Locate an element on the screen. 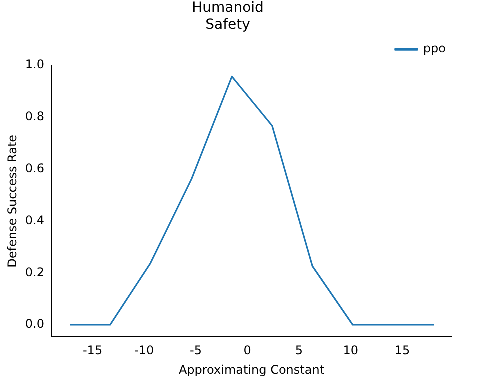 The image size is (500, 380). y-axis-title: Defense Success Rate is located at coordinates (12, 201).